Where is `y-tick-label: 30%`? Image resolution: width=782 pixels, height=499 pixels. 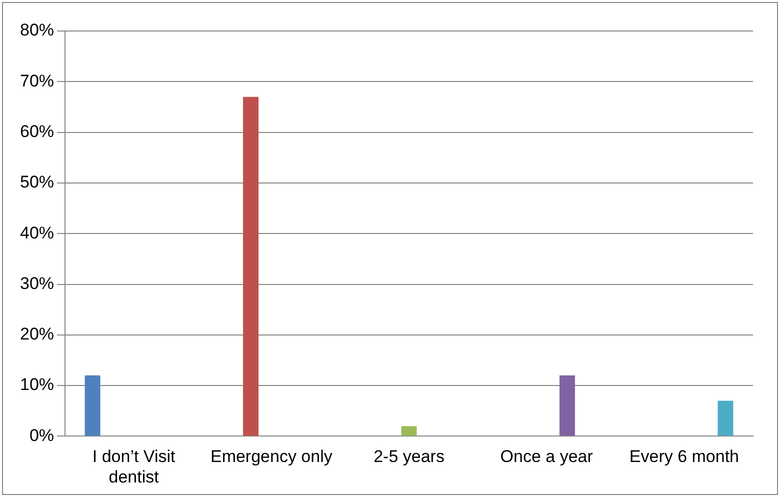 y-tick-label: 30% is located at coordinates (37, 283).